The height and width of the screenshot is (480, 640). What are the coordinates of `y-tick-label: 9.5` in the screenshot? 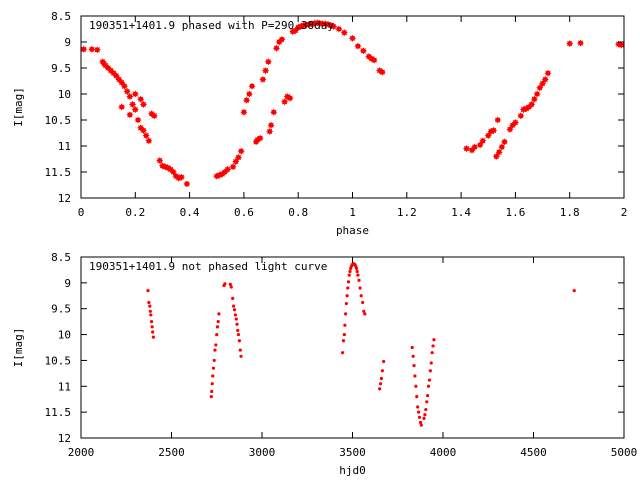 It's located at (61, 309).